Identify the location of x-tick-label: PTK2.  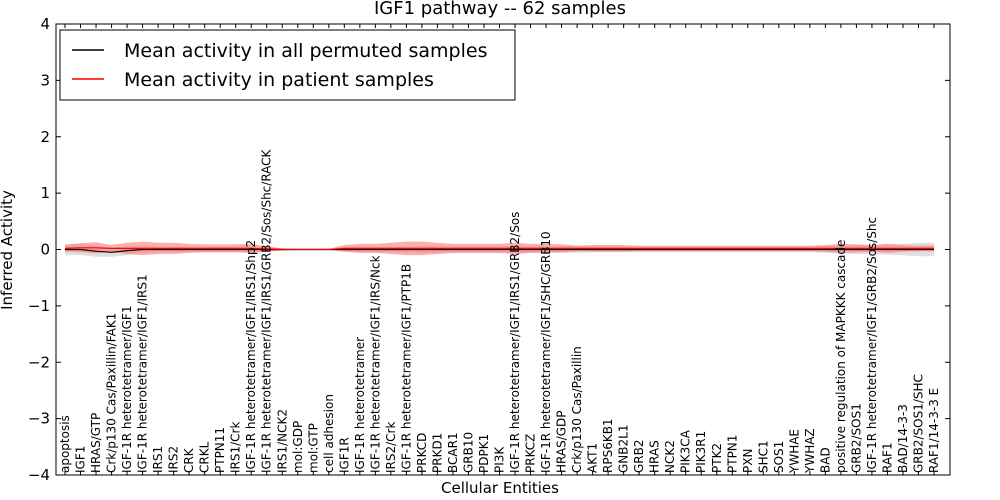
(717, 458).